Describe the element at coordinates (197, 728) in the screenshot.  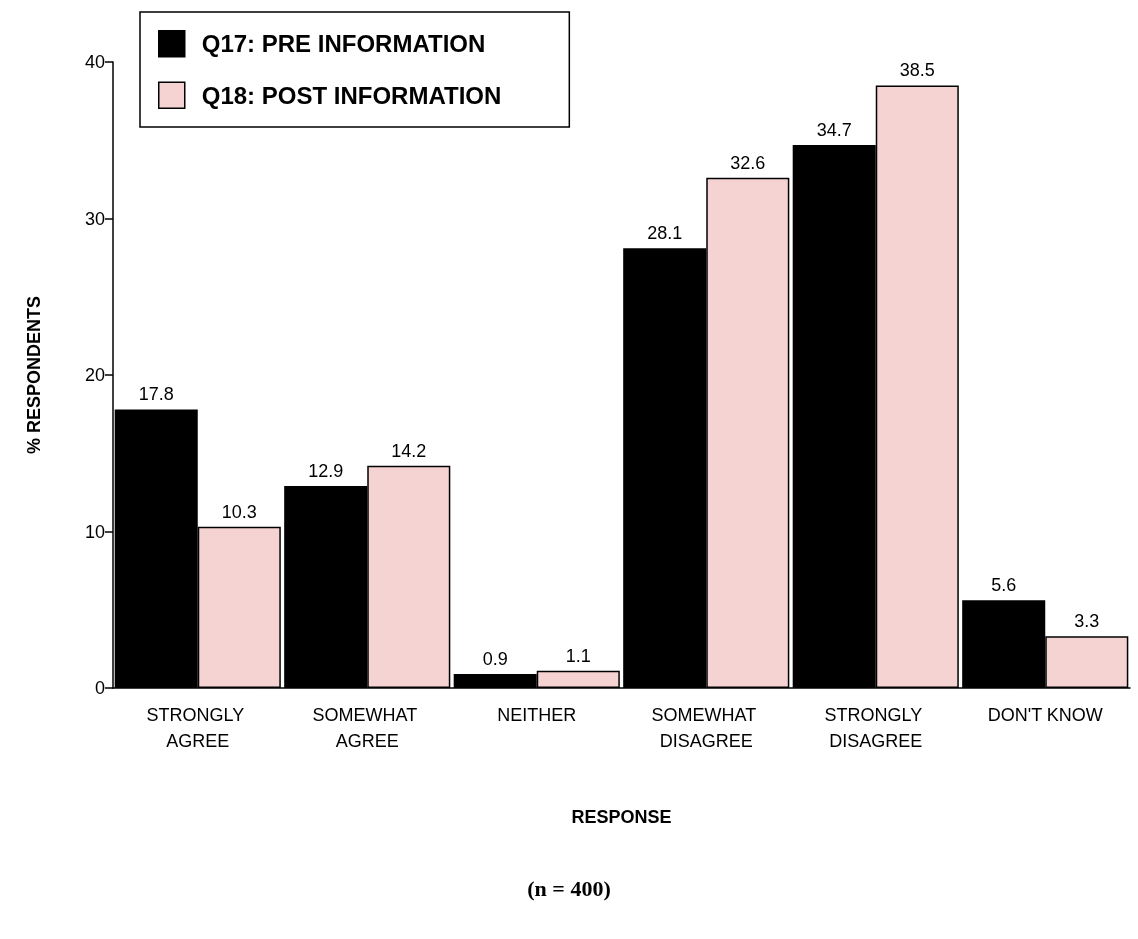
I see `x-tick-label: STRONGLY AGREE` at that location.